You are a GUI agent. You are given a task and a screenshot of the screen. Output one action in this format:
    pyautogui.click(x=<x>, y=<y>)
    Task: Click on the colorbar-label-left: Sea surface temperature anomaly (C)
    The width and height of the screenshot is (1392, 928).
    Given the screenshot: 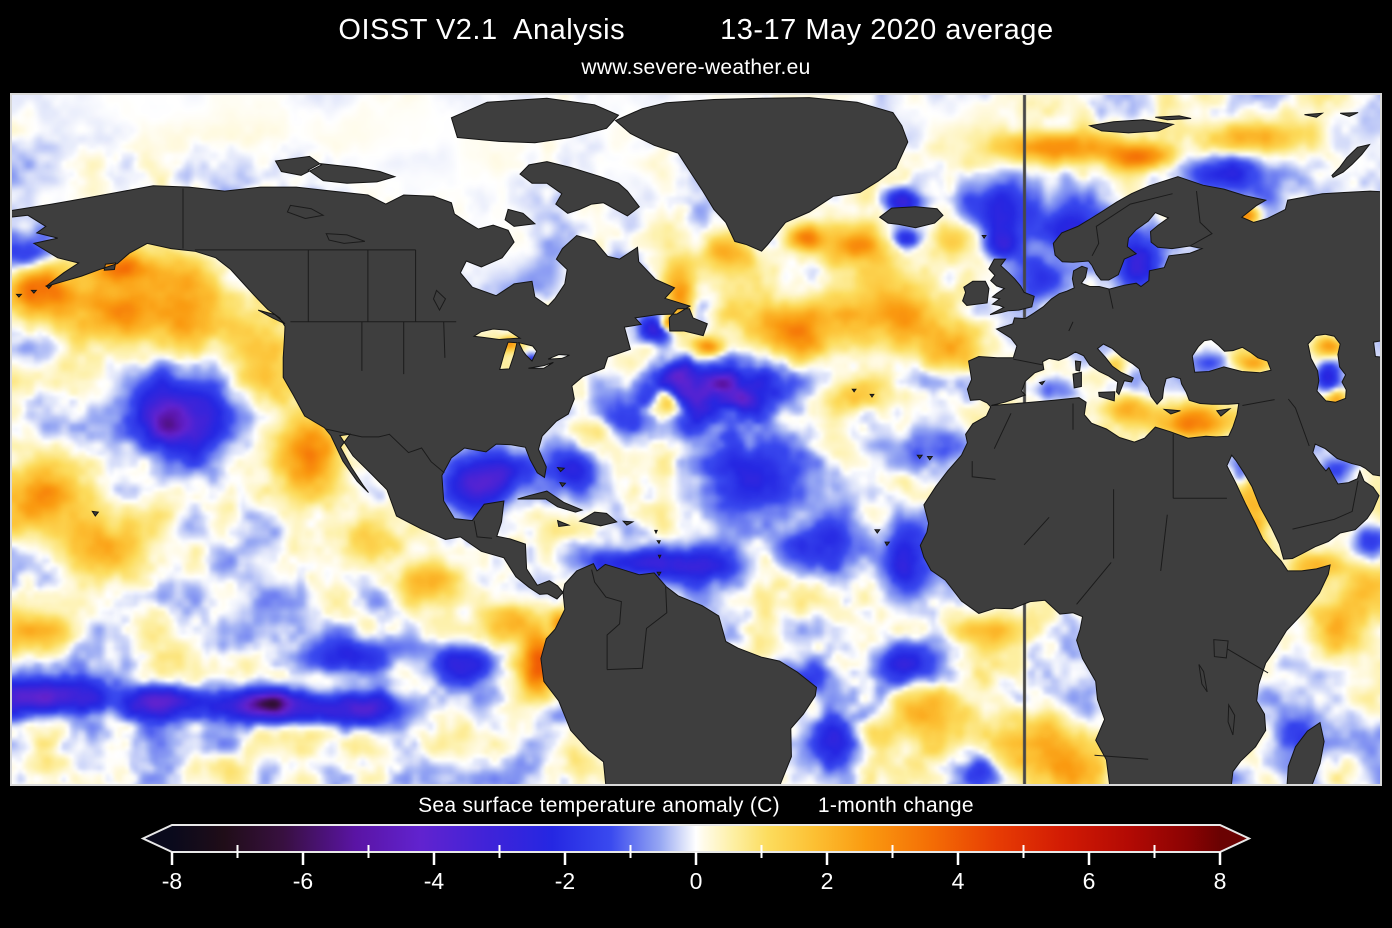 What is the action you would take?
    pyautogui.click(x=599, y=805)
    